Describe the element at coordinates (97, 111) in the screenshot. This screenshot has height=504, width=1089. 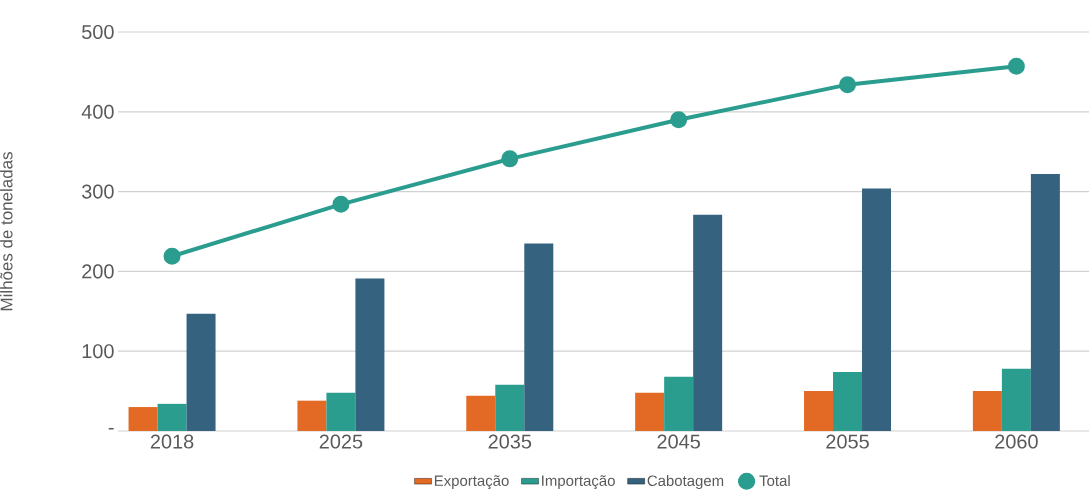
I see `y-tick-label: 400` at that location.